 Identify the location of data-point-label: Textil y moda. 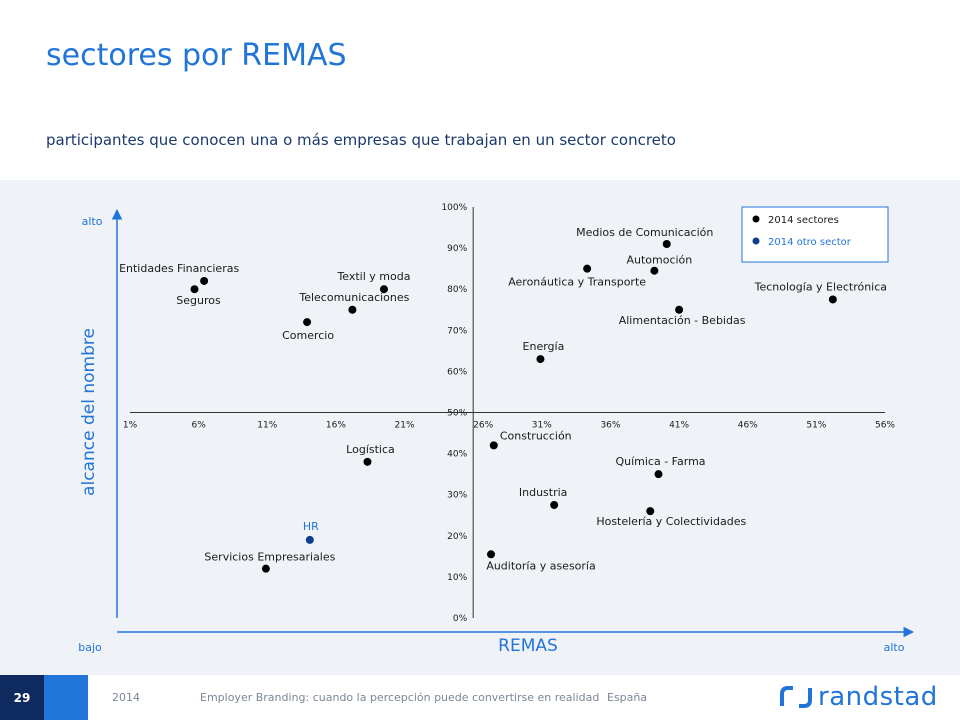
(373, 276).